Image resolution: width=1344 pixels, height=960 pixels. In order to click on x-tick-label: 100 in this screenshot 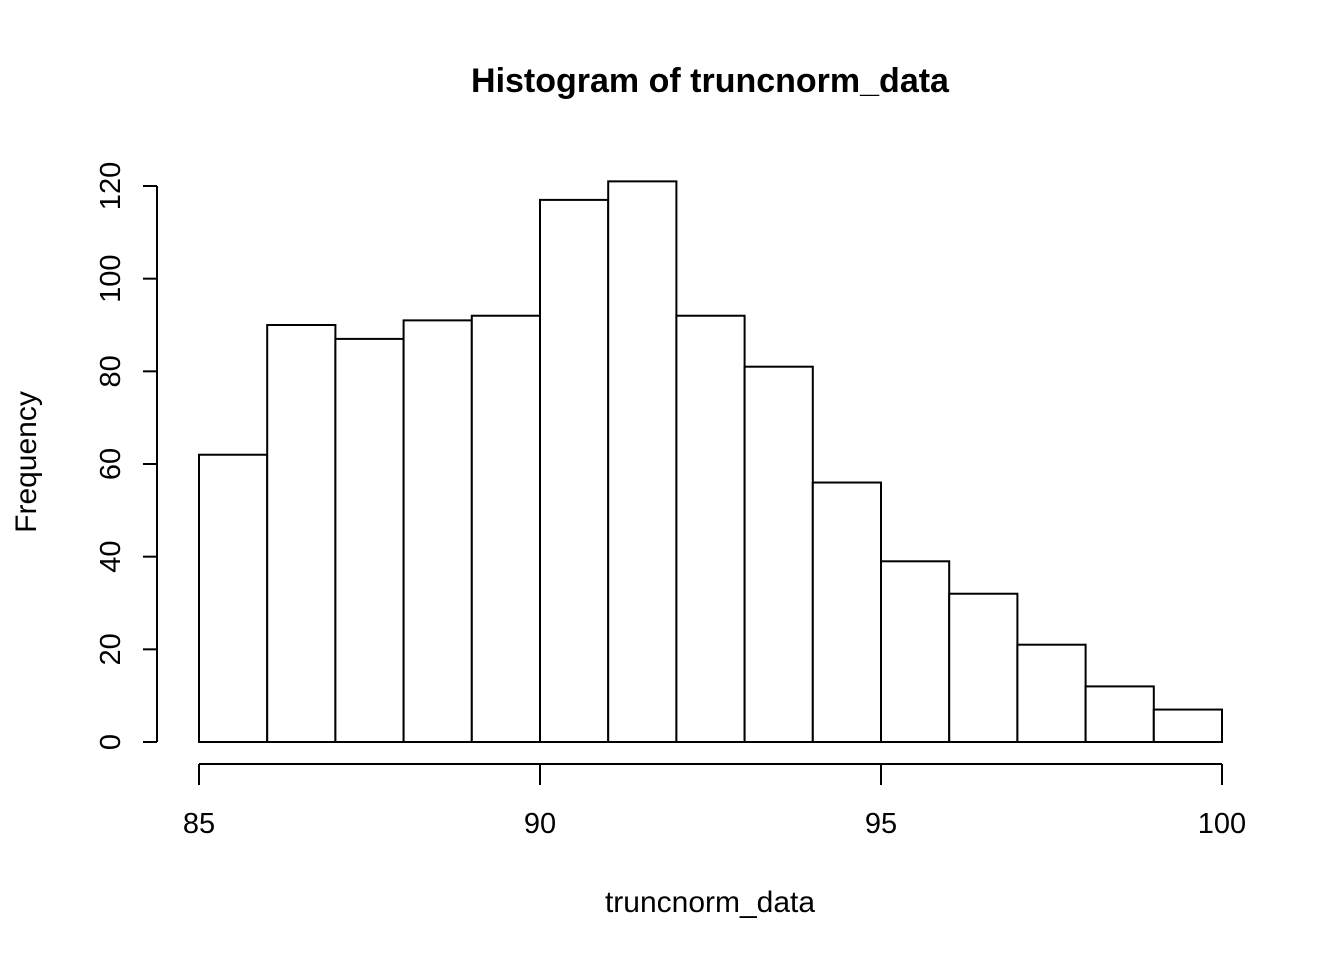, I will do `click(1222, 824)`.